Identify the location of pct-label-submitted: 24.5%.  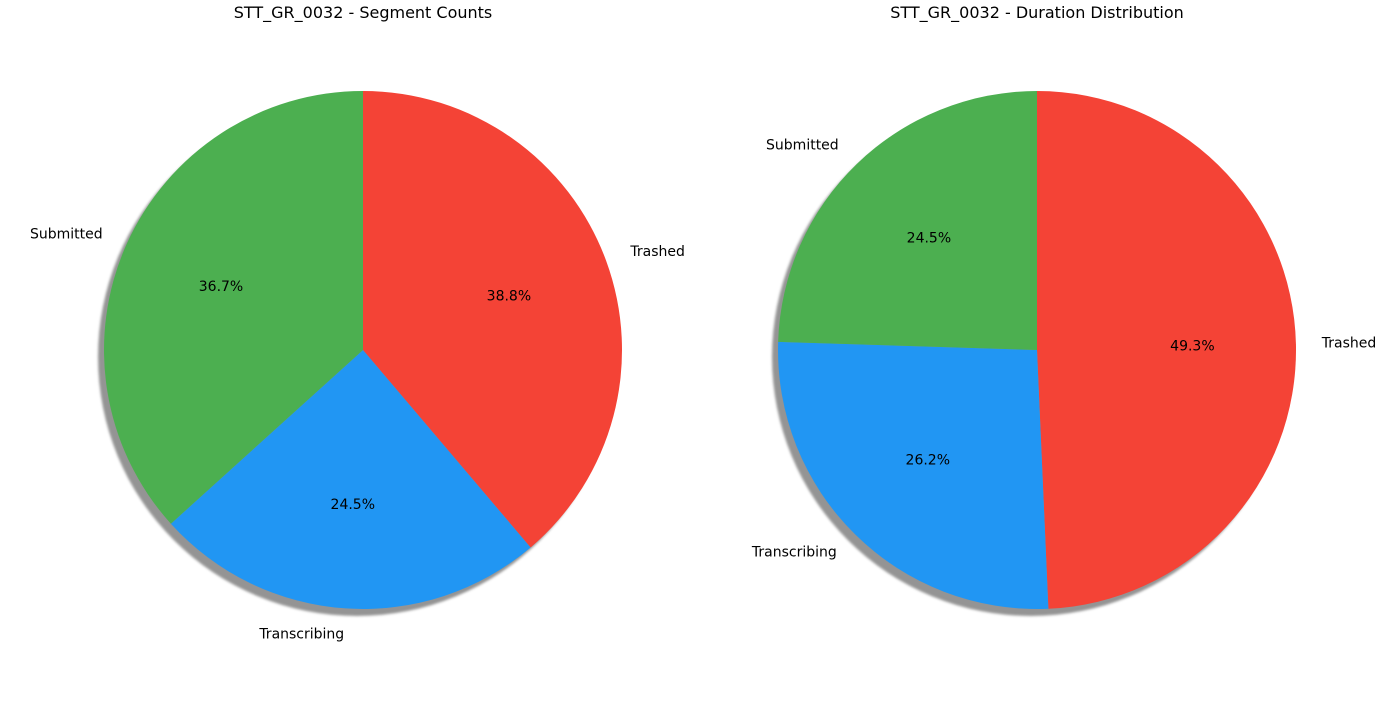
(929, 238).